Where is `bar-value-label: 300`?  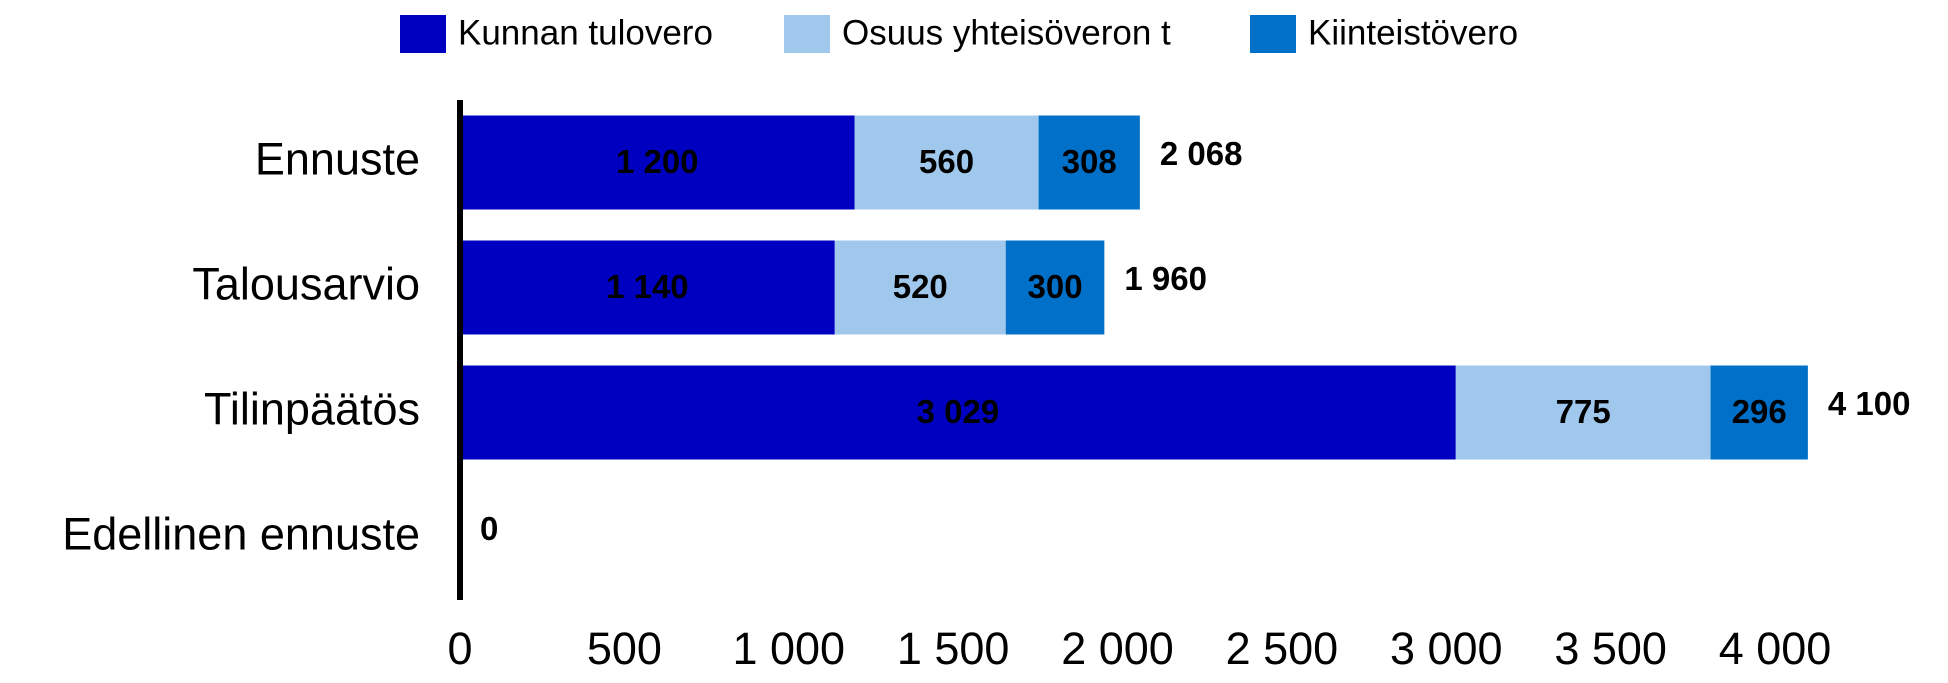
bar-value-label: 300 is located at coordinates (1055, 286).